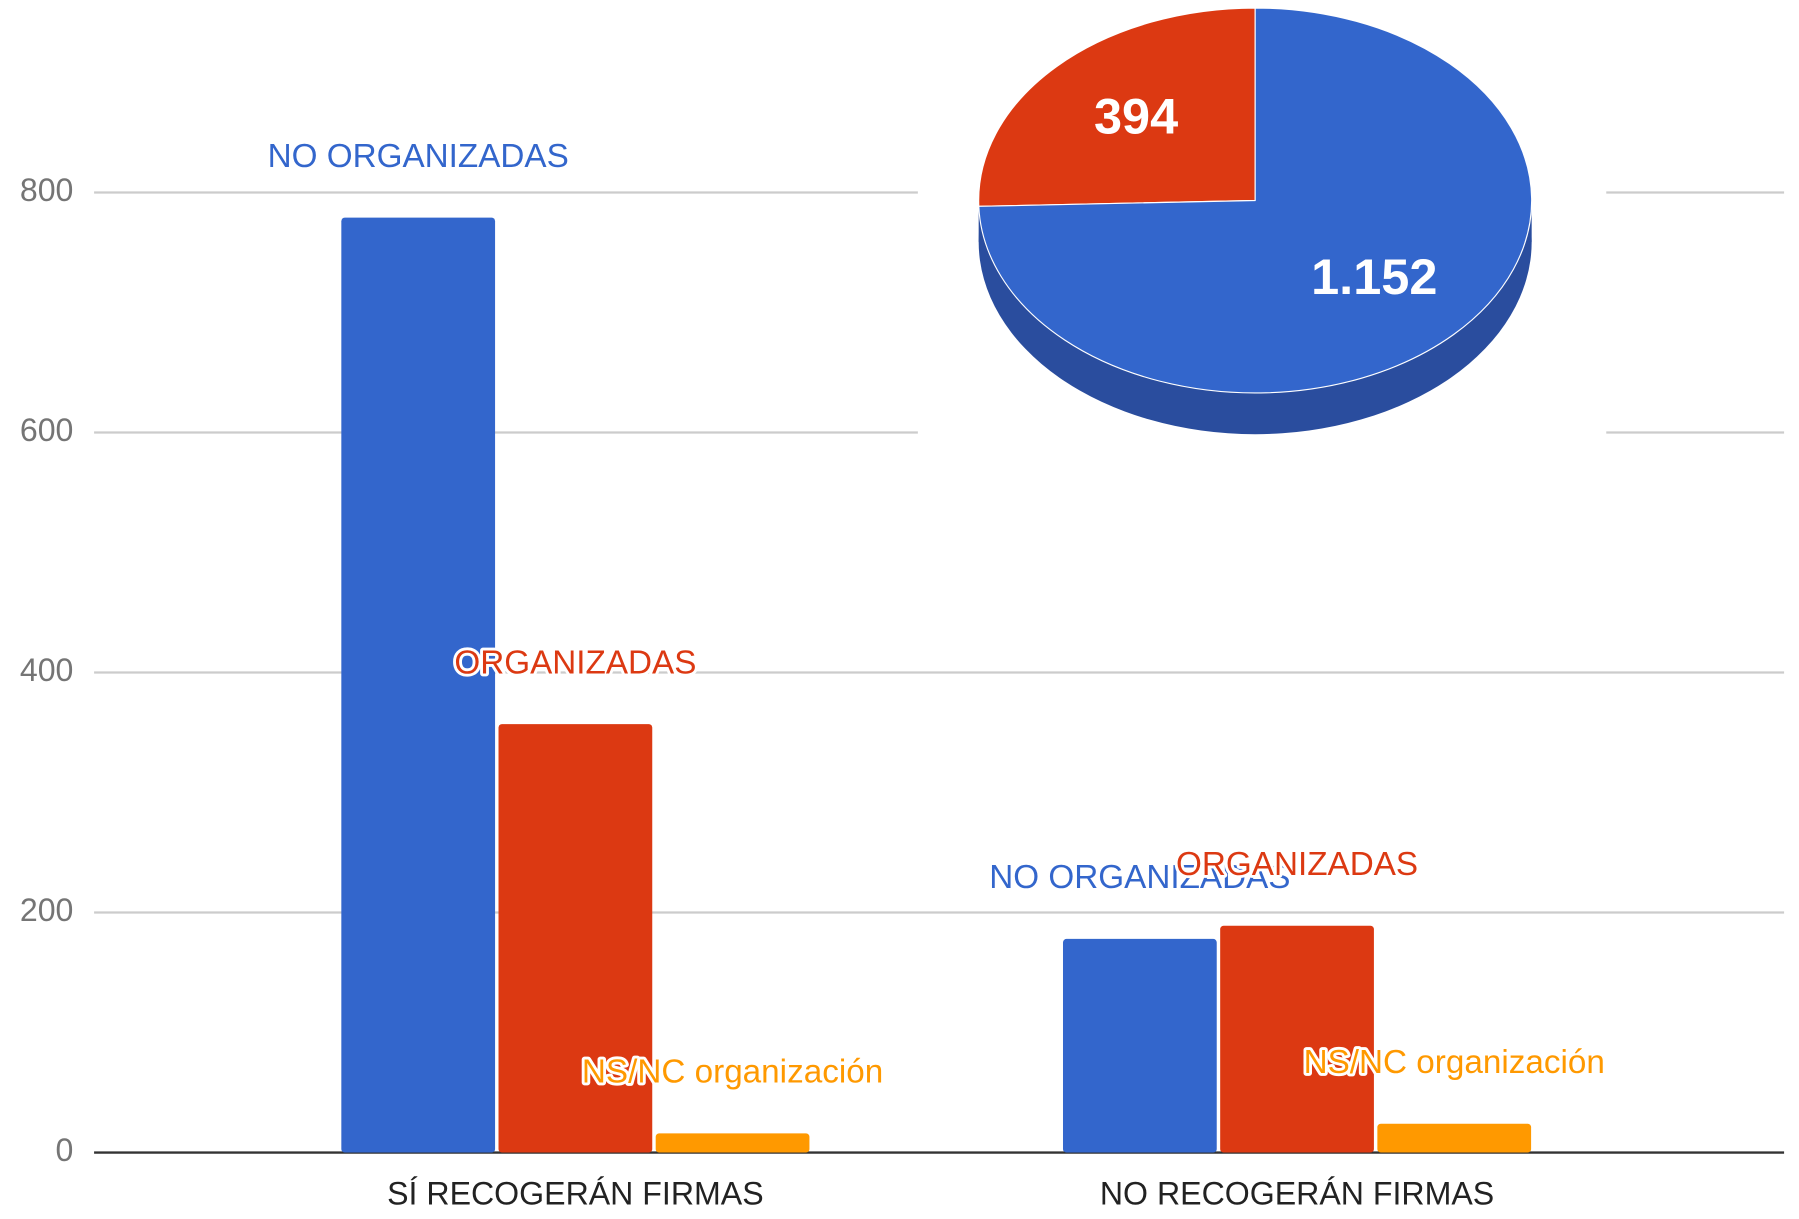 The height and width of the screenshot is (1219, 1799). What do you see at coordinates (47, 910) in the screenshot?
I see `y-tick-label: 200` at bounding box center [47, 910].